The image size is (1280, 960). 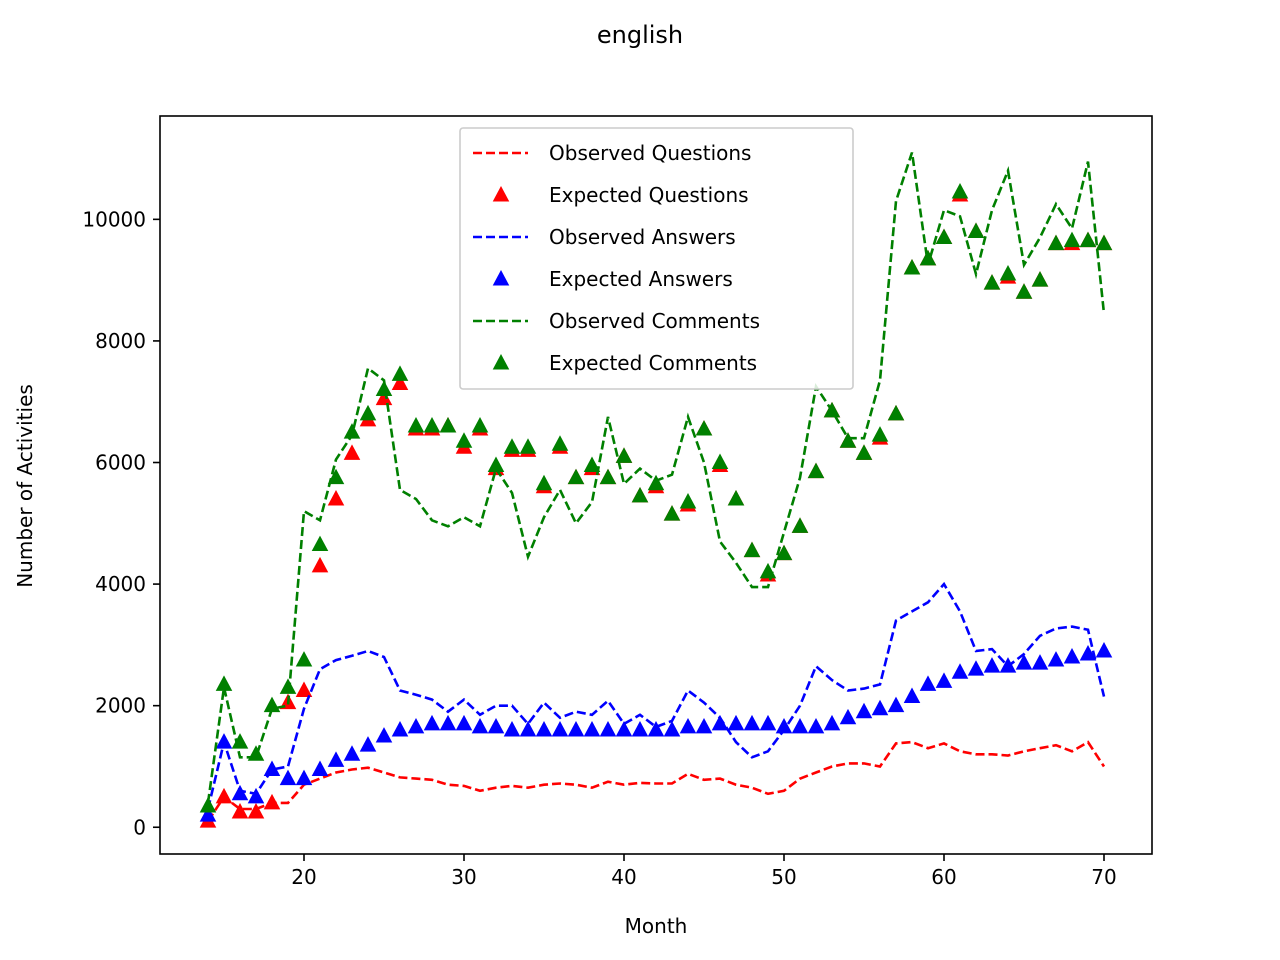 I want to click on y-tick-label: 0, so click(x=139, y=827).